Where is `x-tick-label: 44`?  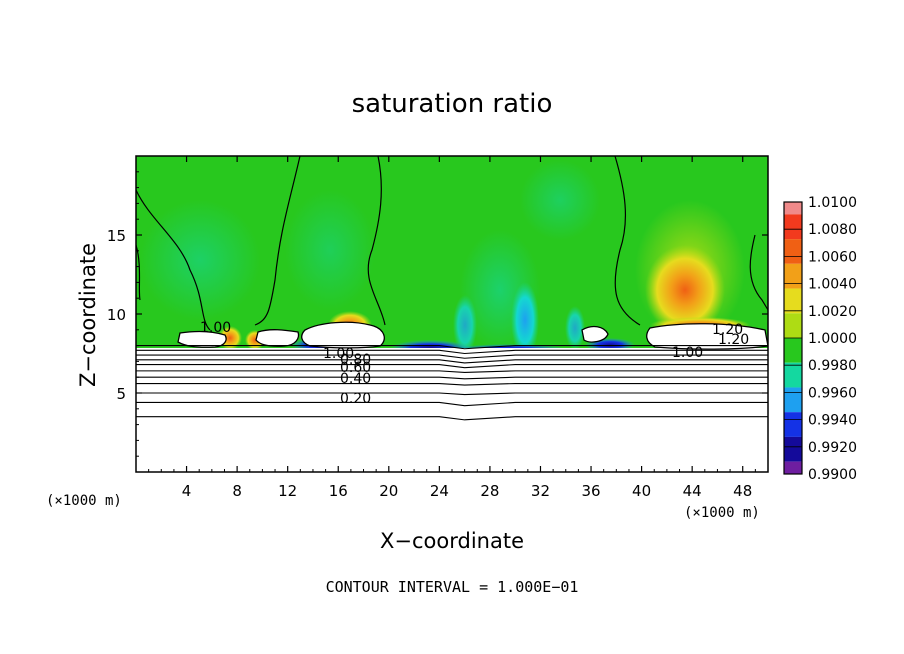
x-tick-label: 44 is located at coordinates (692, 491).